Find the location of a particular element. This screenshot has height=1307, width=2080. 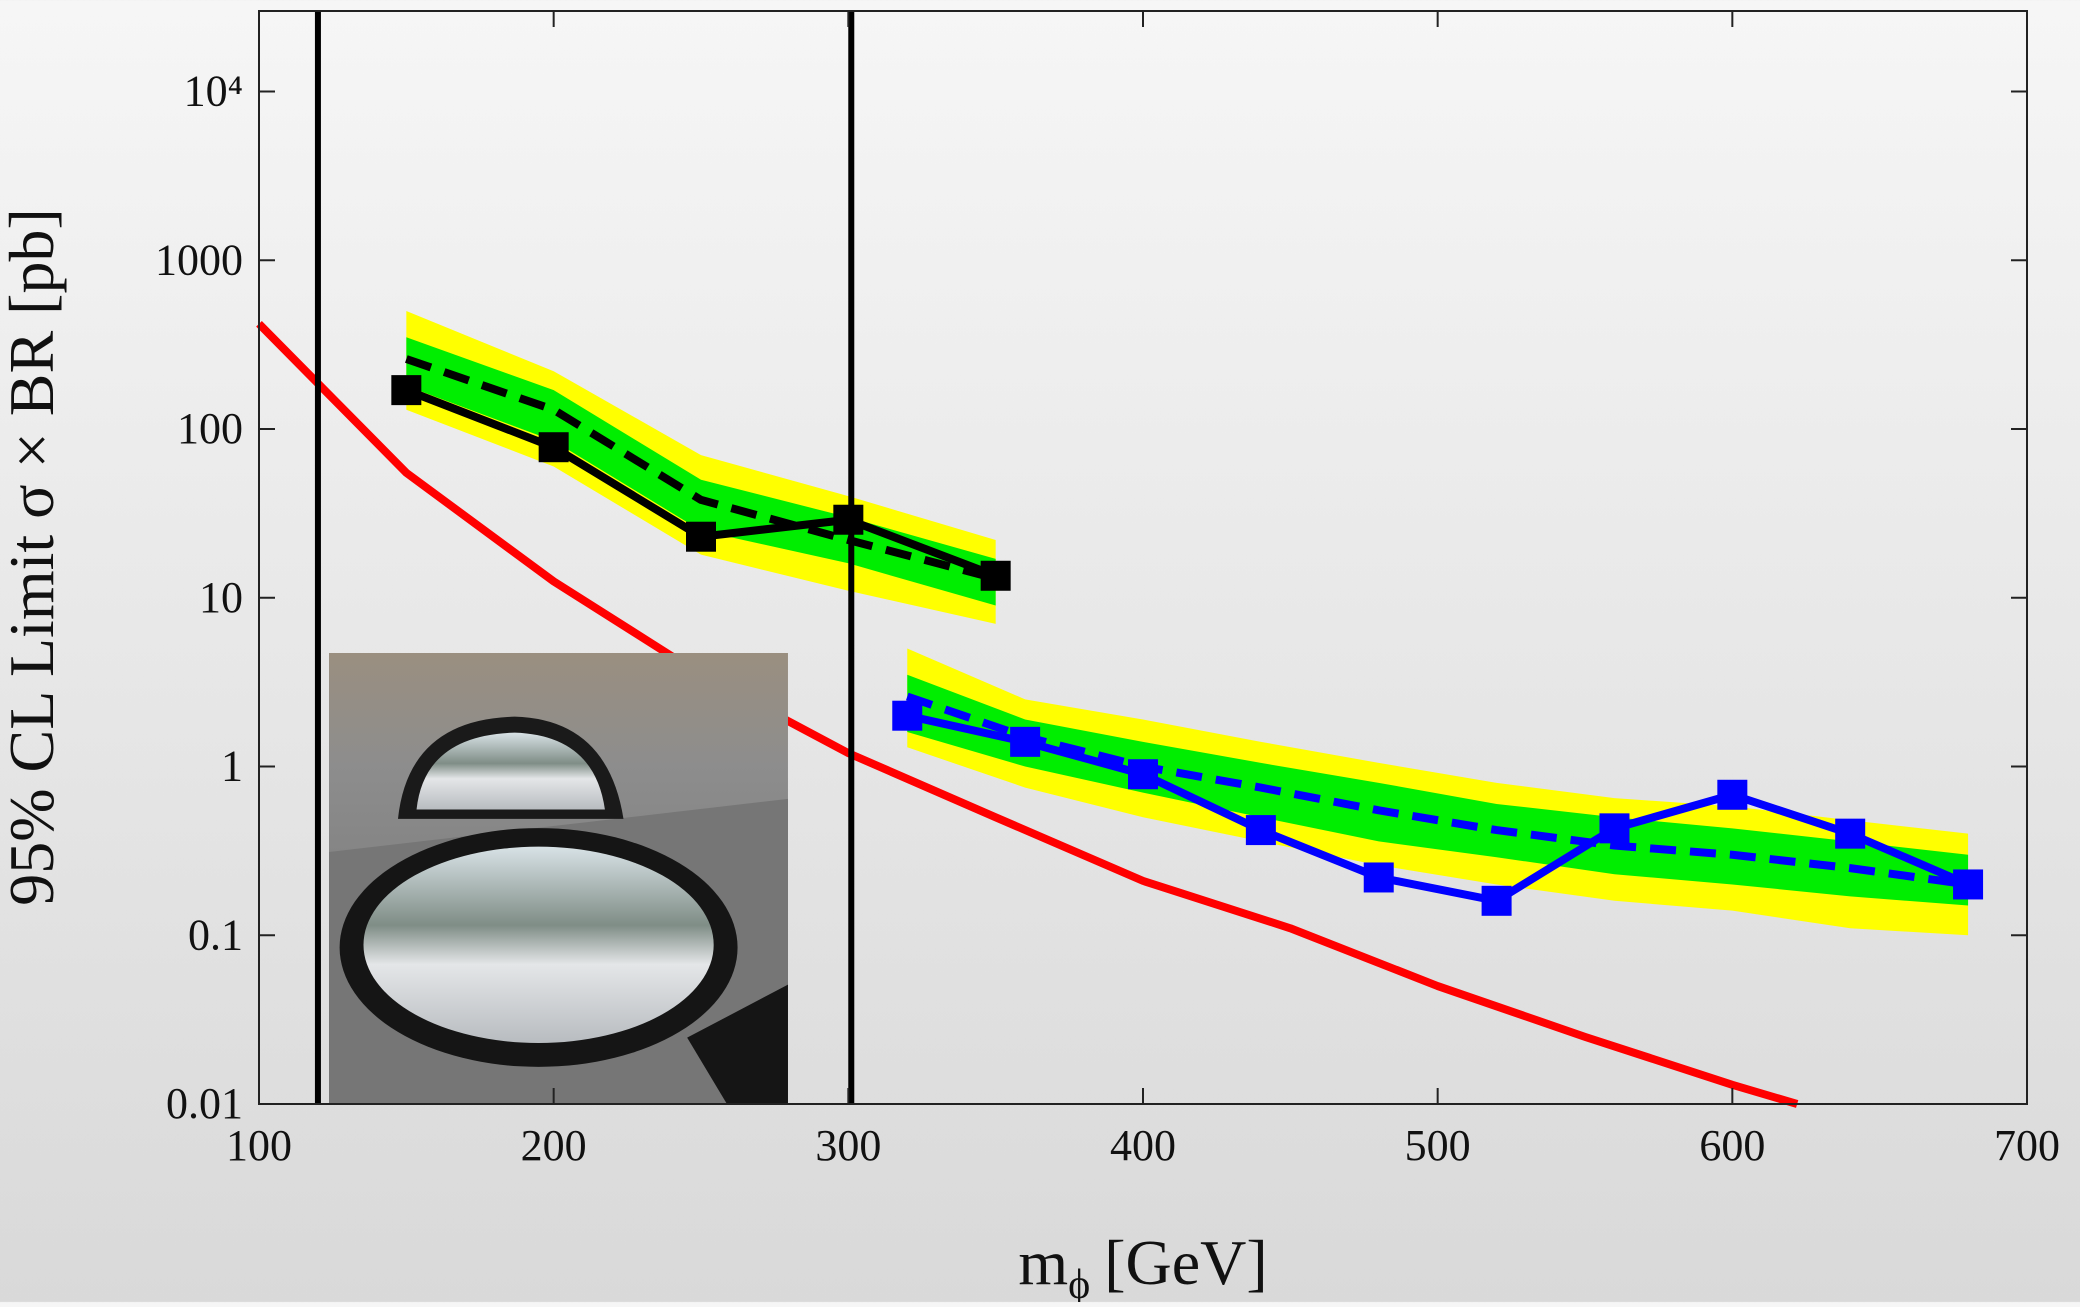

y-tick-label: 1000 is located at coordinates (199, 259).